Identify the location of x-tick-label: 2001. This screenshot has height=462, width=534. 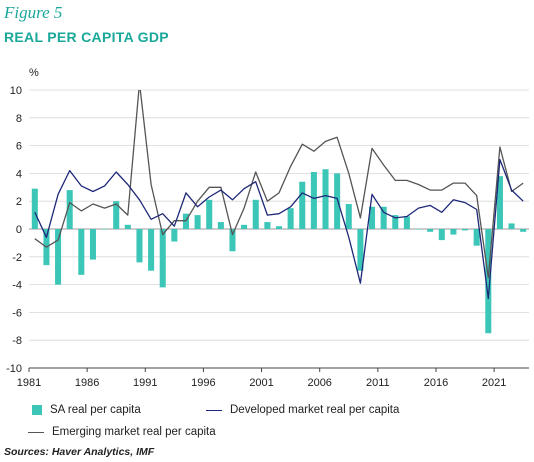
(261, 383).